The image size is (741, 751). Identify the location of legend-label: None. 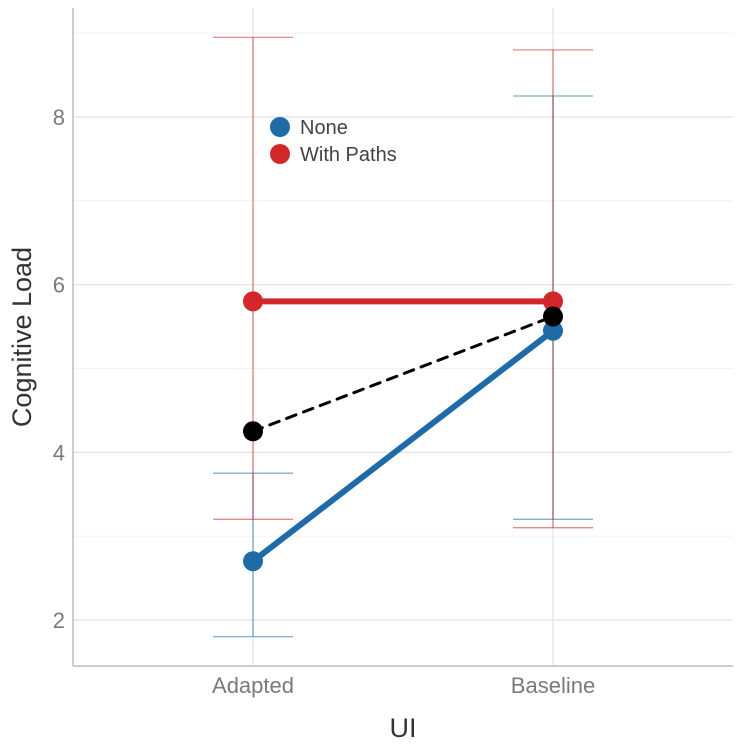
(324, 128).